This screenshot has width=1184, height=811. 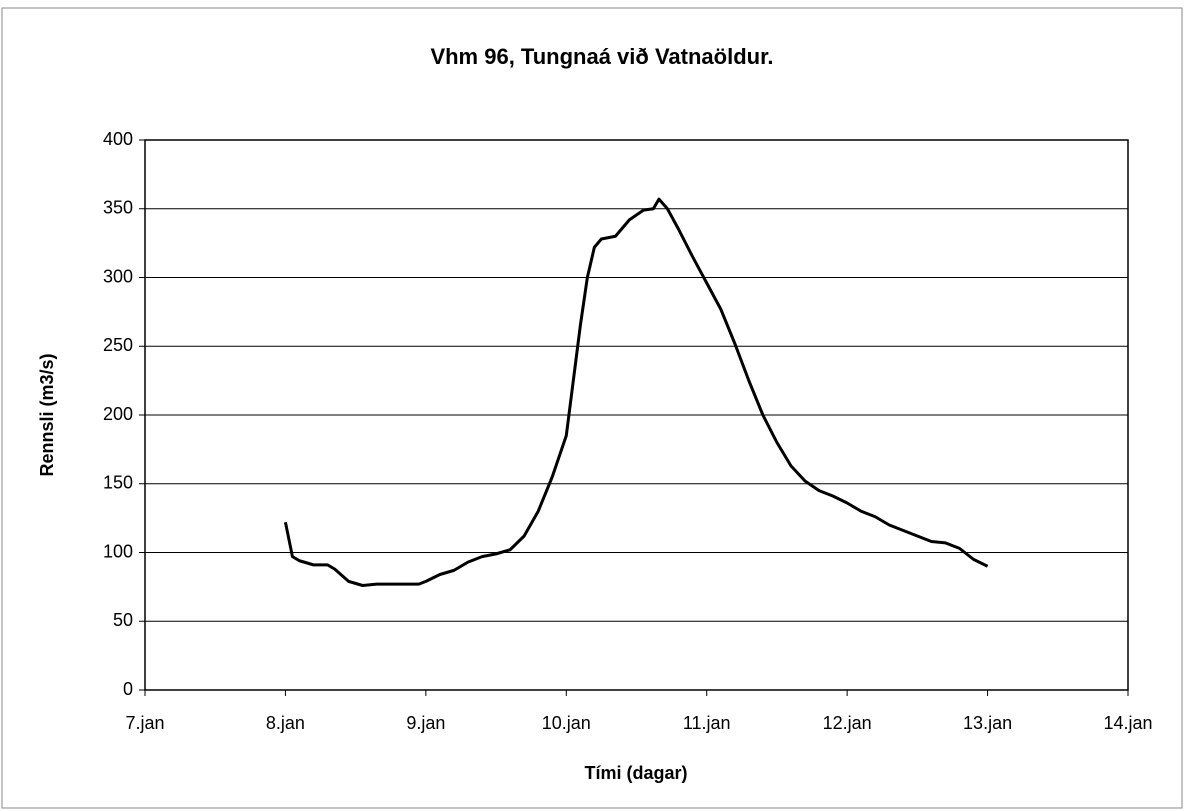 I want to click on y-tick-label: 50, so click(x=123, y=620).